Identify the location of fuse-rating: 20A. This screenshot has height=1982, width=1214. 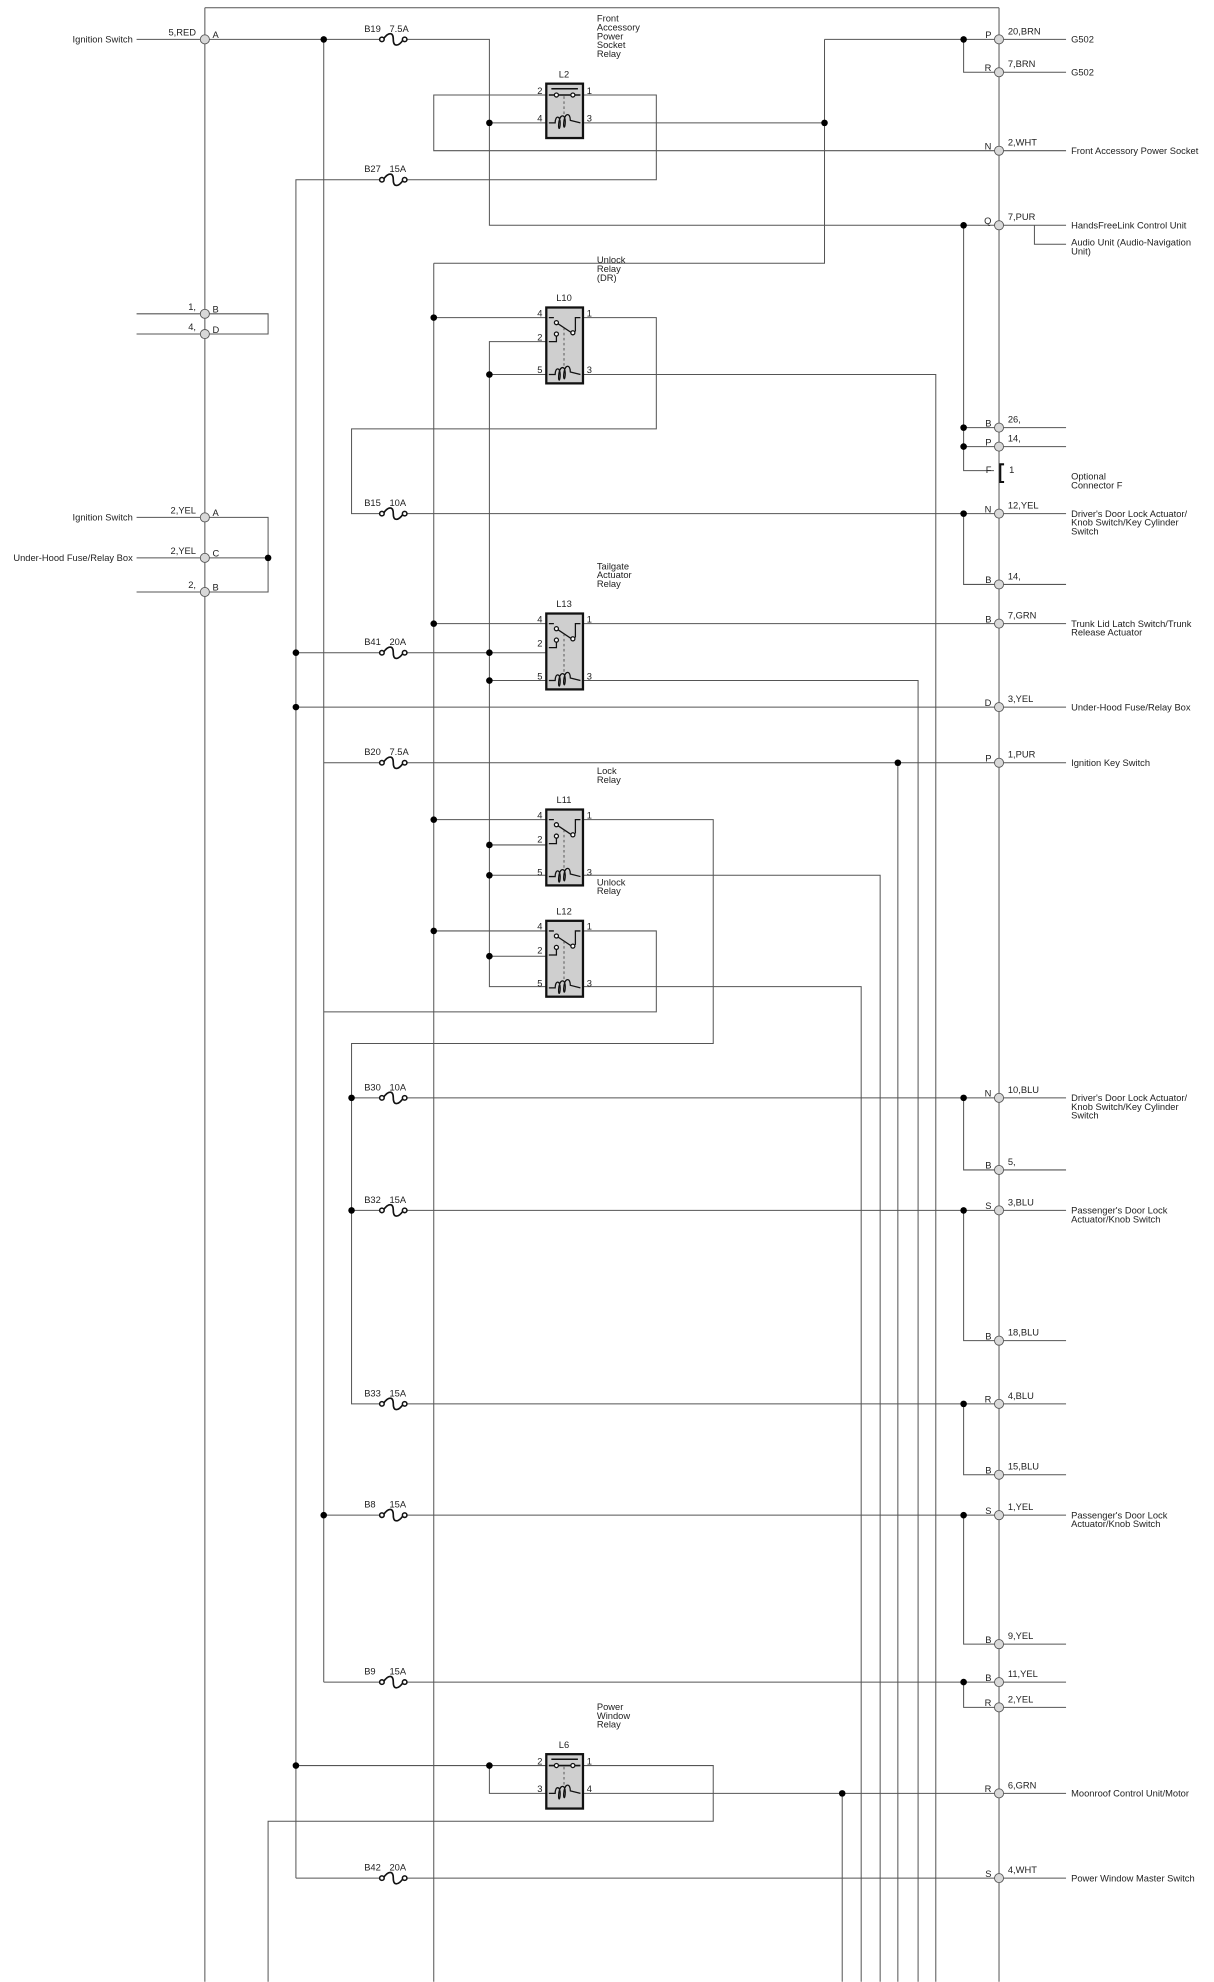
(397, 1868).